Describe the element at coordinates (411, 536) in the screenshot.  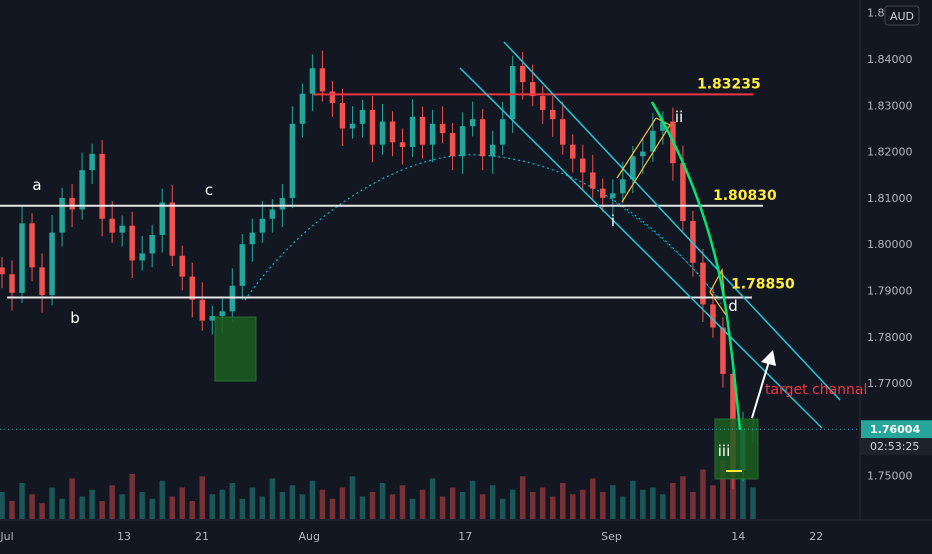
I see `time-axis: Jul 13 21 Aug 17 Sep 14 22` at that location.